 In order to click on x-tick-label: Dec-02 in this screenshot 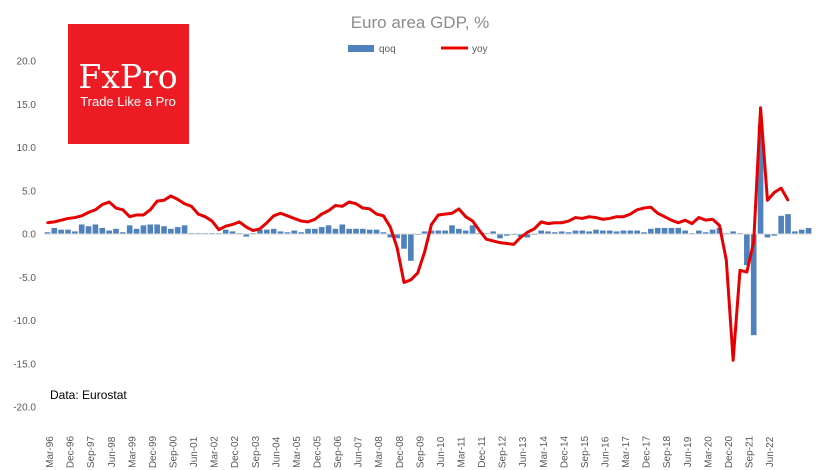, I will do `click(235, 451)`.